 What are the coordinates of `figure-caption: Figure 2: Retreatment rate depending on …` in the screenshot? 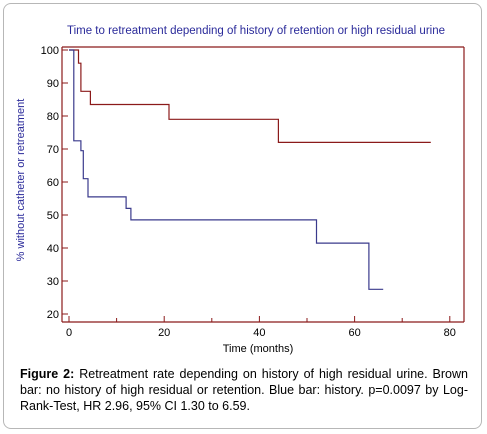 It's located at (244, 390).